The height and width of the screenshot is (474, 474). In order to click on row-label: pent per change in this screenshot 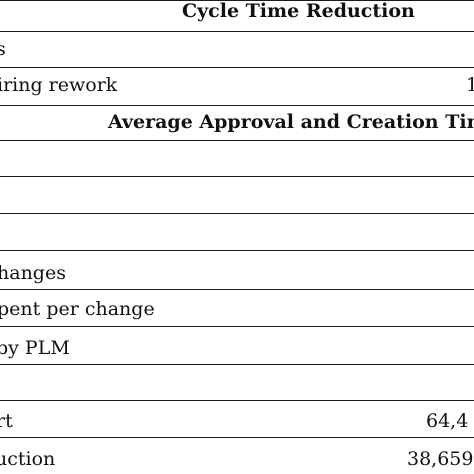, I will do `click(77, 309)`.